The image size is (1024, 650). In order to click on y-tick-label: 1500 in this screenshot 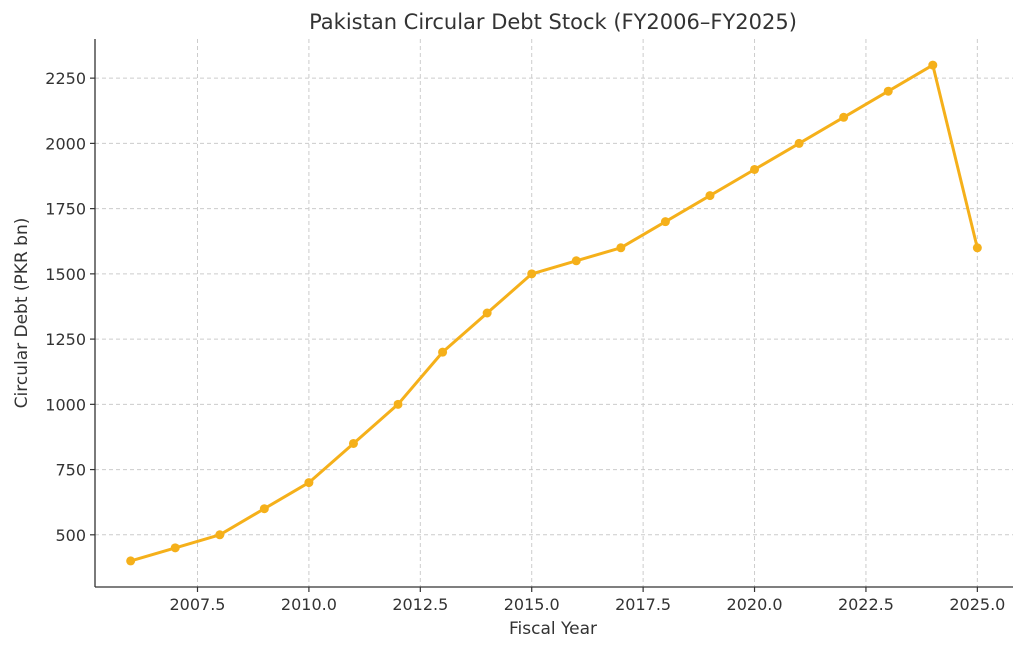, I will do `click(65, 274)`.